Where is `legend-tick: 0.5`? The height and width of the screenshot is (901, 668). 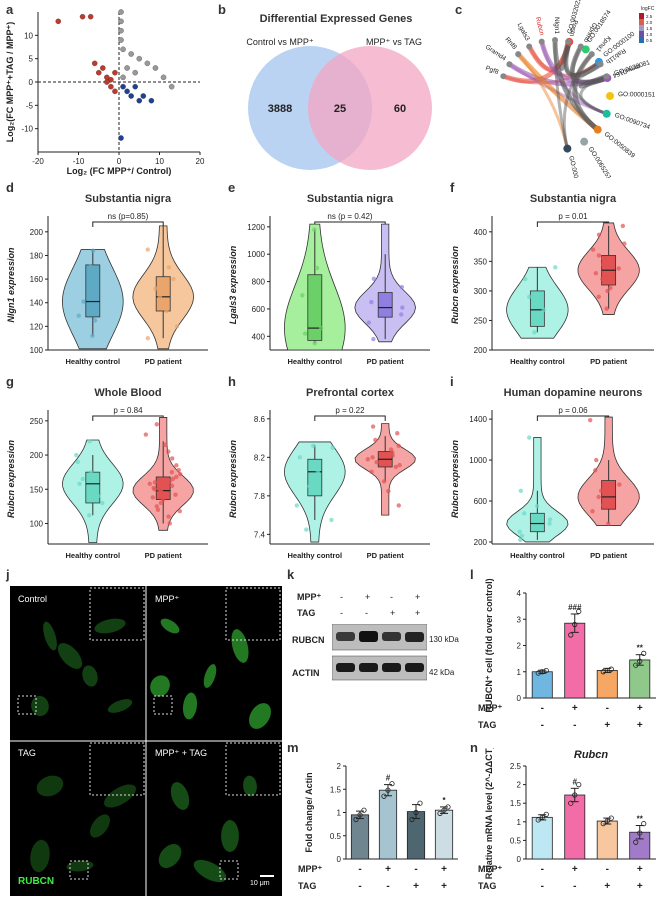 legend-tick: 0.5 is located at coordinates (649, 40).